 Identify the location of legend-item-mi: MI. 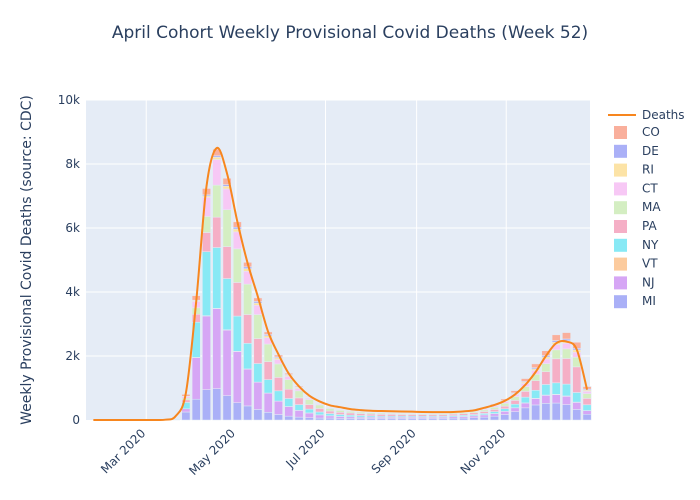
(635, 301).